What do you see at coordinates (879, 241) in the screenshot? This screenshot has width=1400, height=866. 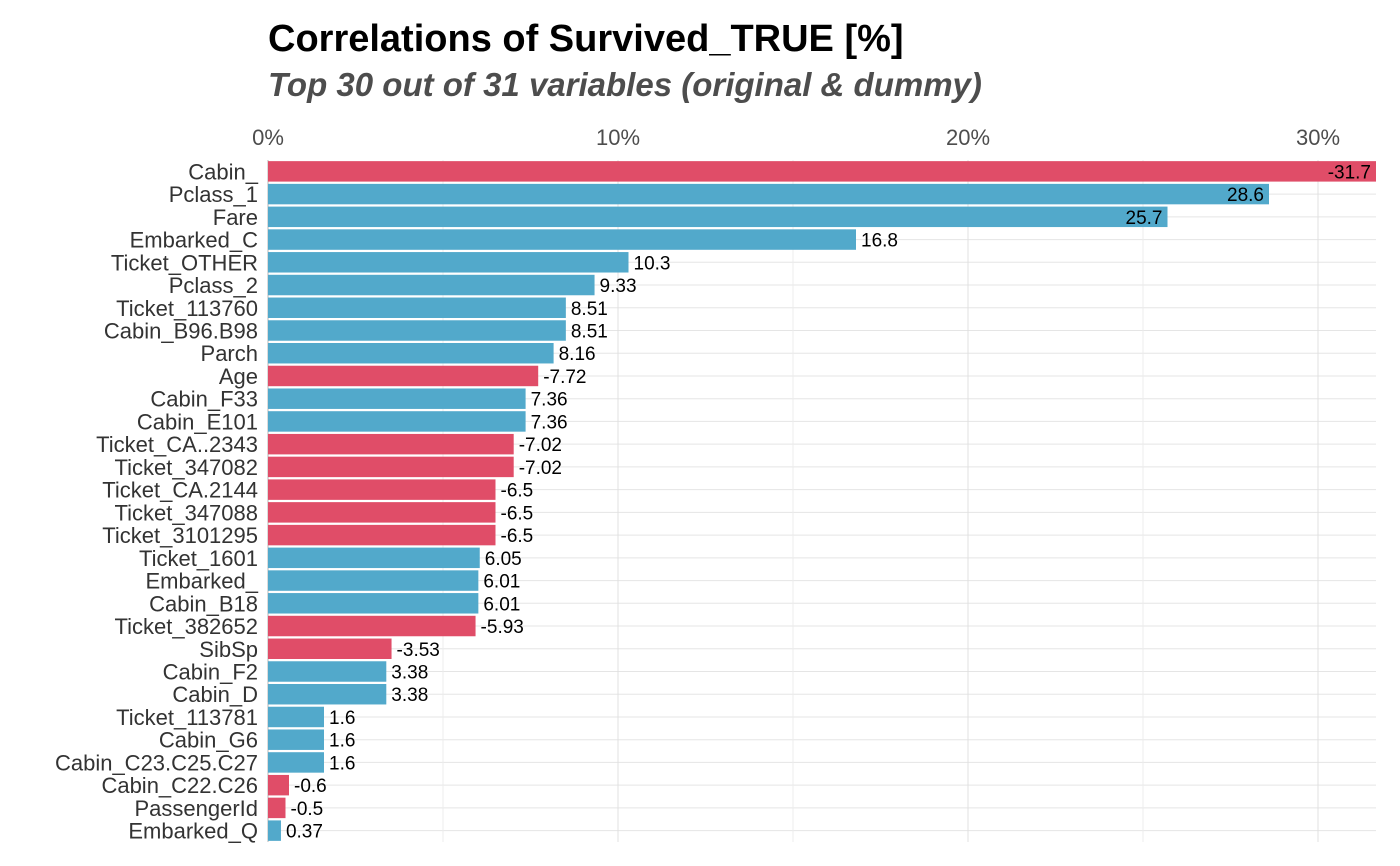 I see `value-label: 16.8` at bounding box center [879, 241].